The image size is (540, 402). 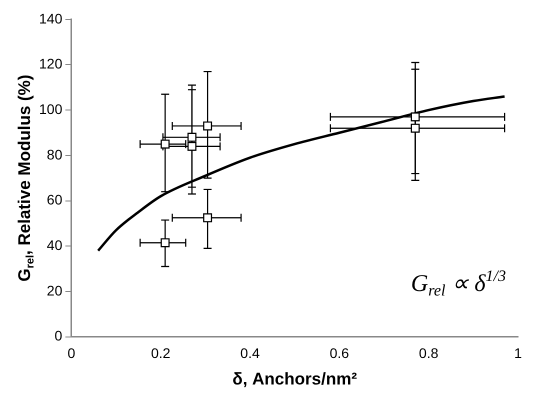 I want to click on x-tick-label: 1, so click(x=518, y=353).